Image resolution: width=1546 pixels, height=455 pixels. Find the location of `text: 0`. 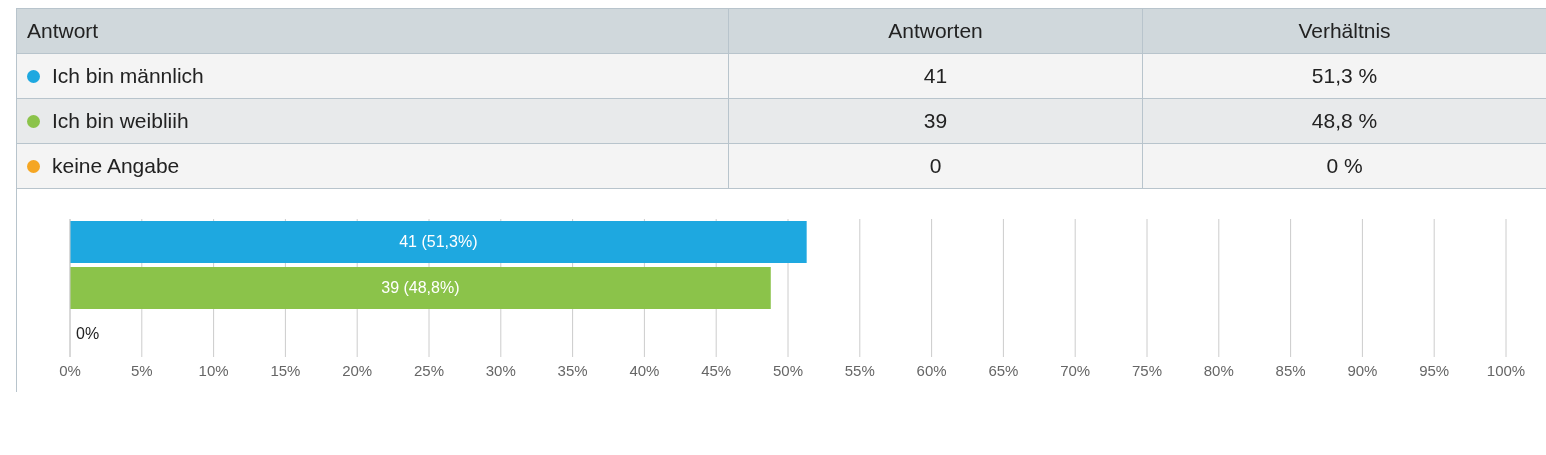

text: 0 is located at coordinates (936, 166).